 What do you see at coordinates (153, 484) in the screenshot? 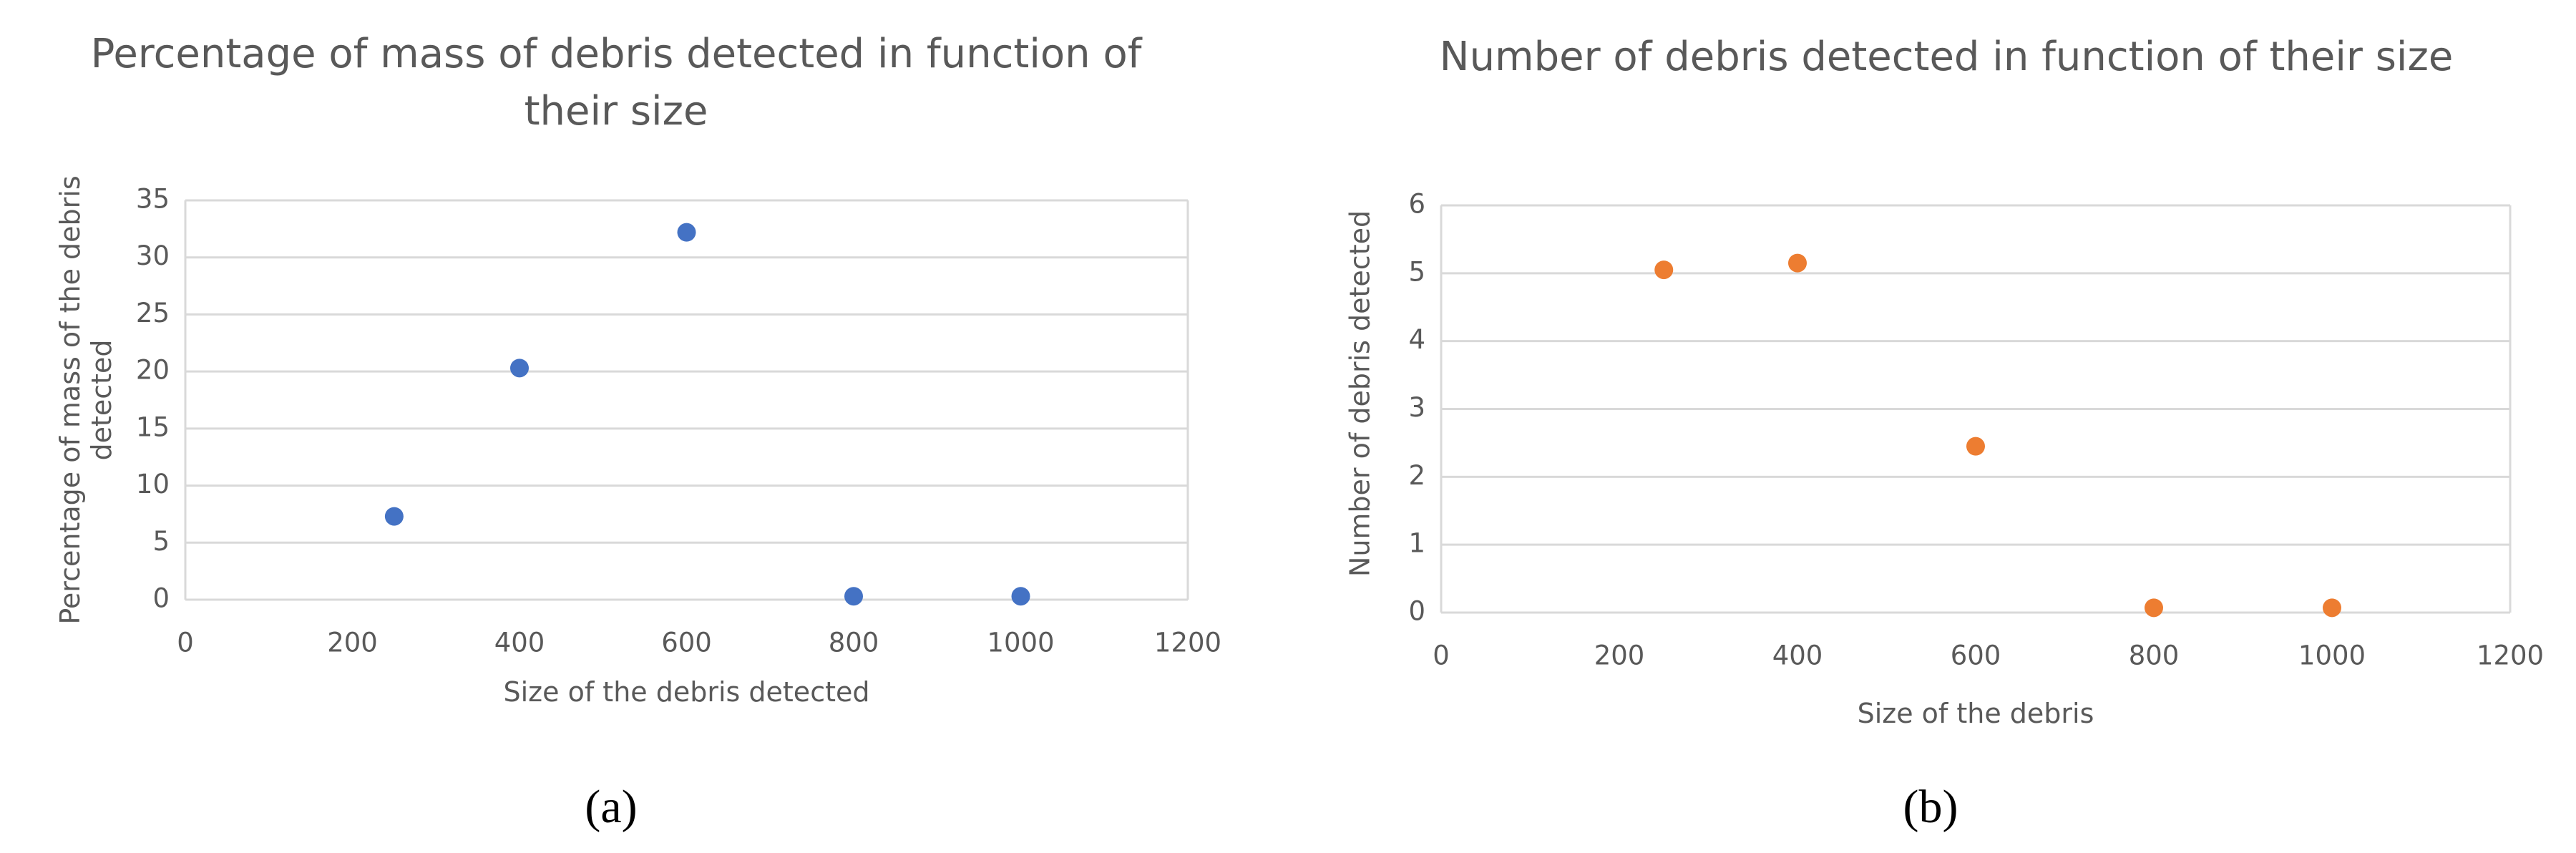
I see `y-tick-label: 10` at bounding box center [153, 484].